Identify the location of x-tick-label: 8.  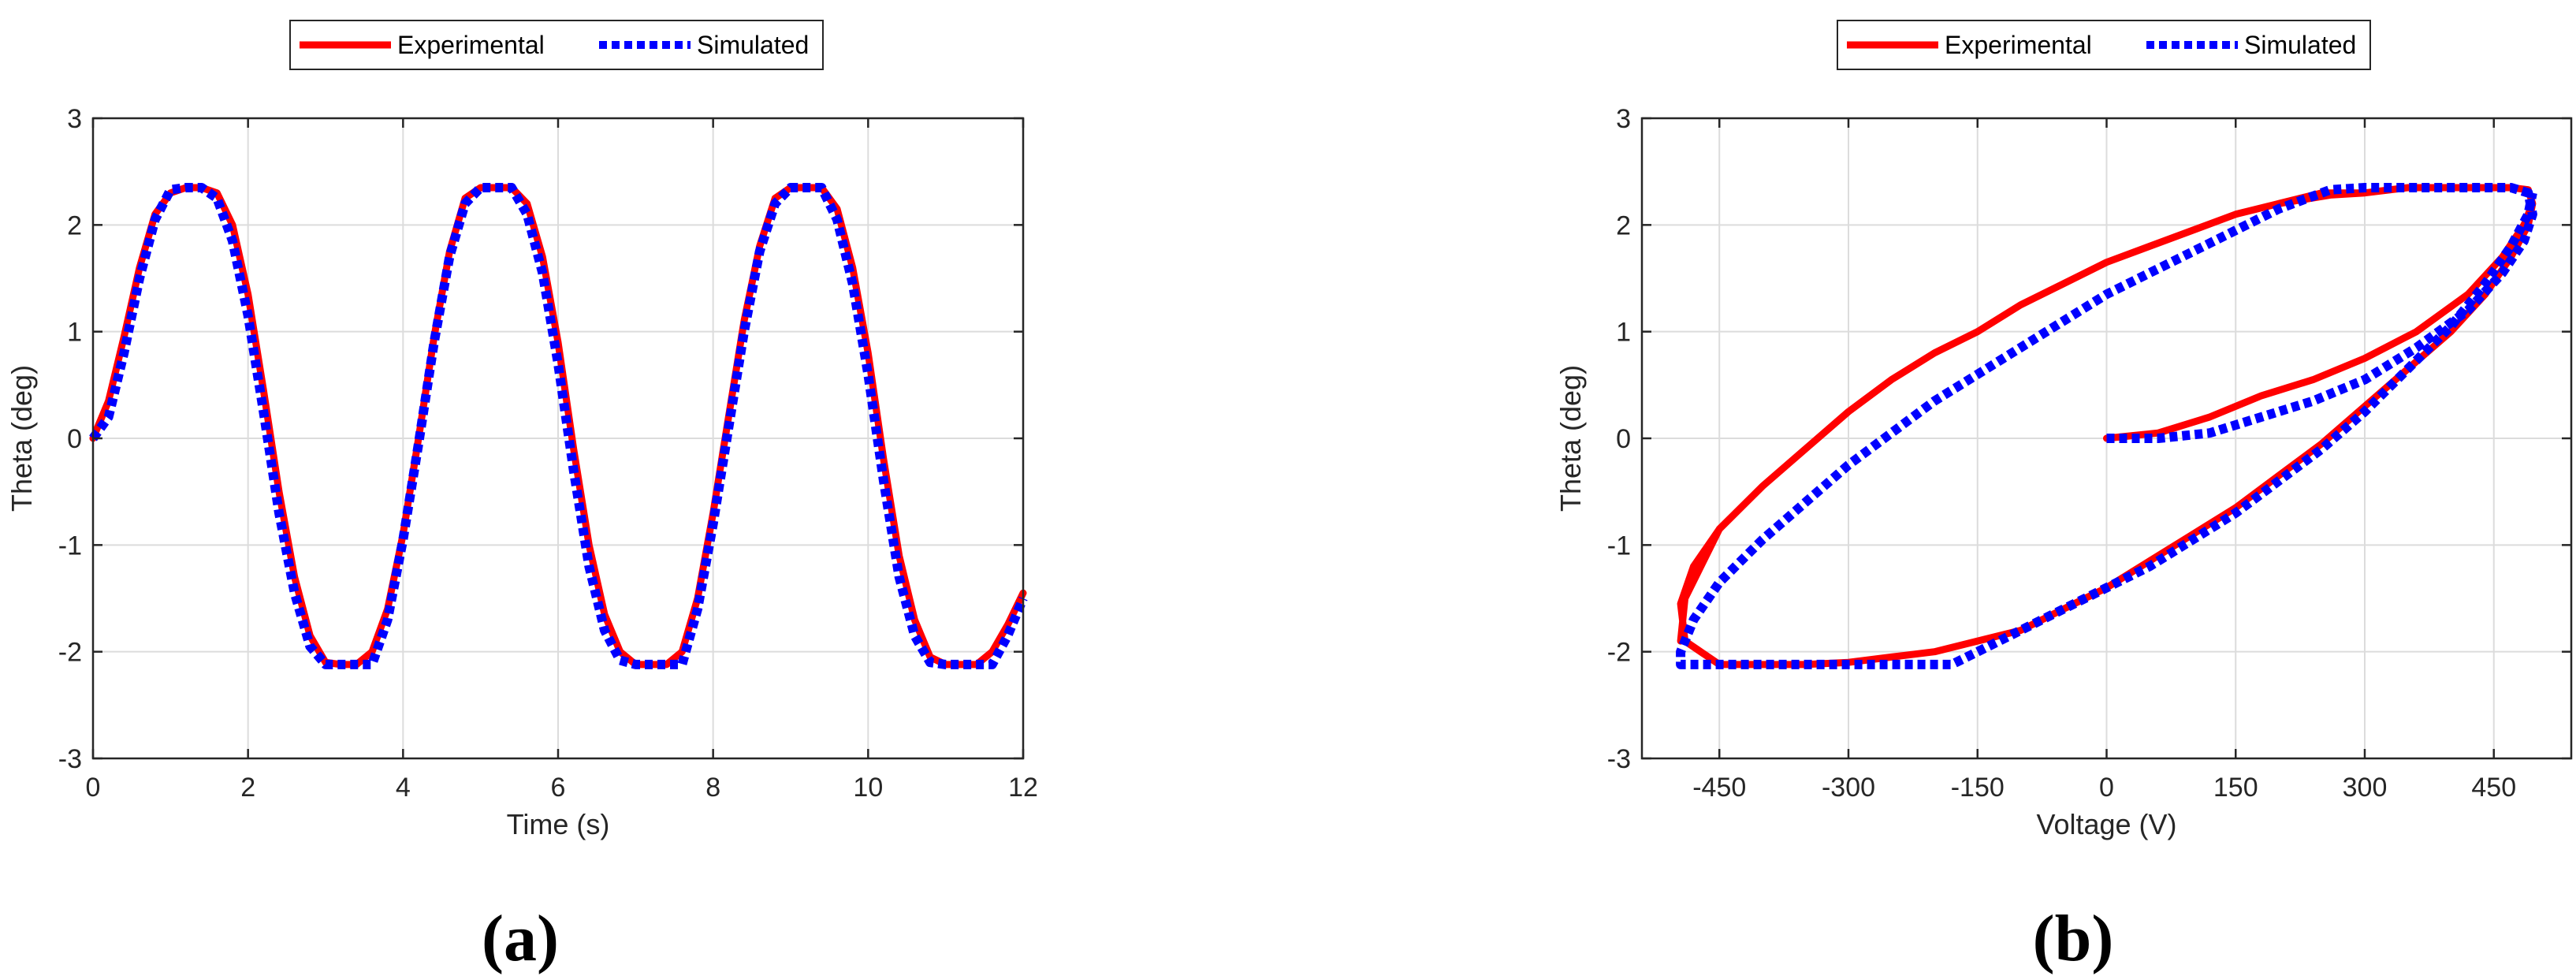
(712, 788).